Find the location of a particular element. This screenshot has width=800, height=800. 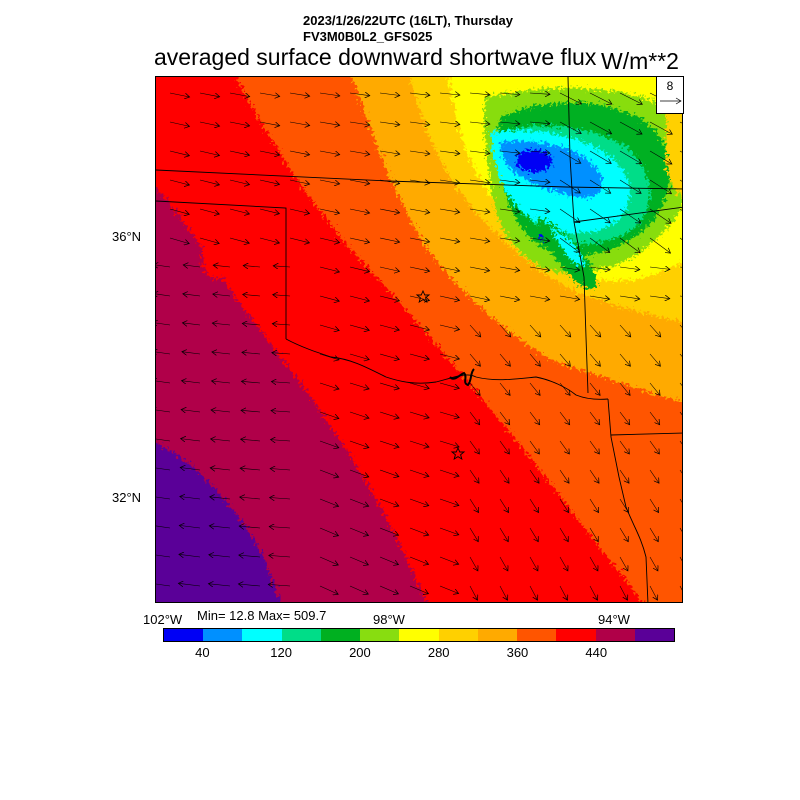

colorbar-tick-label: 120 is located at coordinates (281, 652).